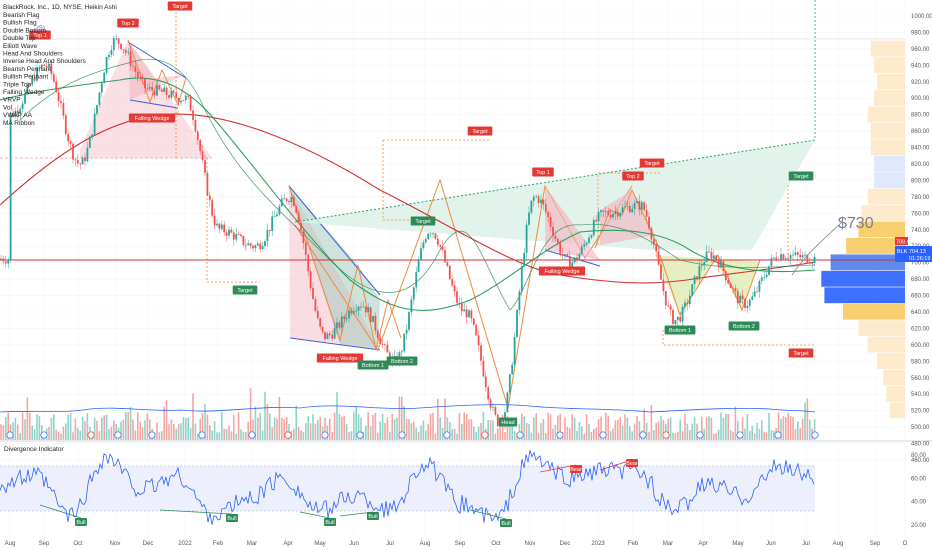 The height and width of the screenshot is (550, 932). What do you see at coordinates (408, 408) in the screenshot?
I see `volume-ma-line` at bounding box center [408, 408].